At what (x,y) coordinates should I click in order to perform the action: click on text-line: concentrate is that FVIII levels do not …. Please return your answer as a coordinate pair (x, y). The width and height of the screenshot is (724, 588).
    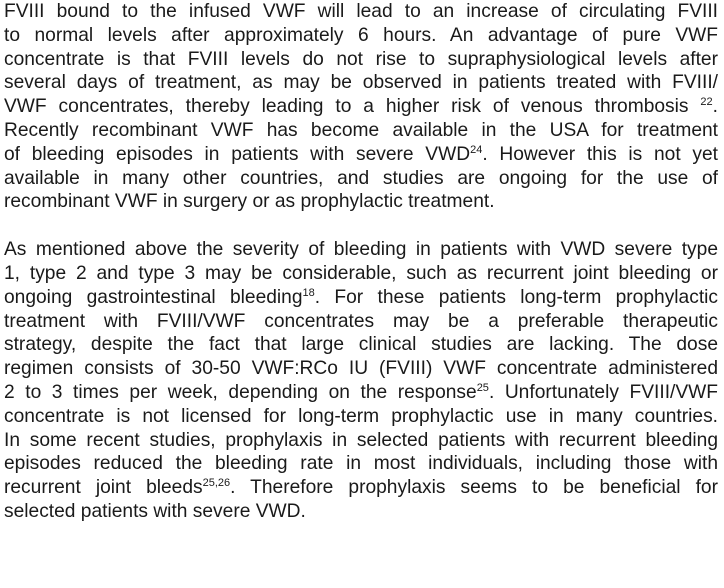
    Looking at the image, I should click on (361, 60).